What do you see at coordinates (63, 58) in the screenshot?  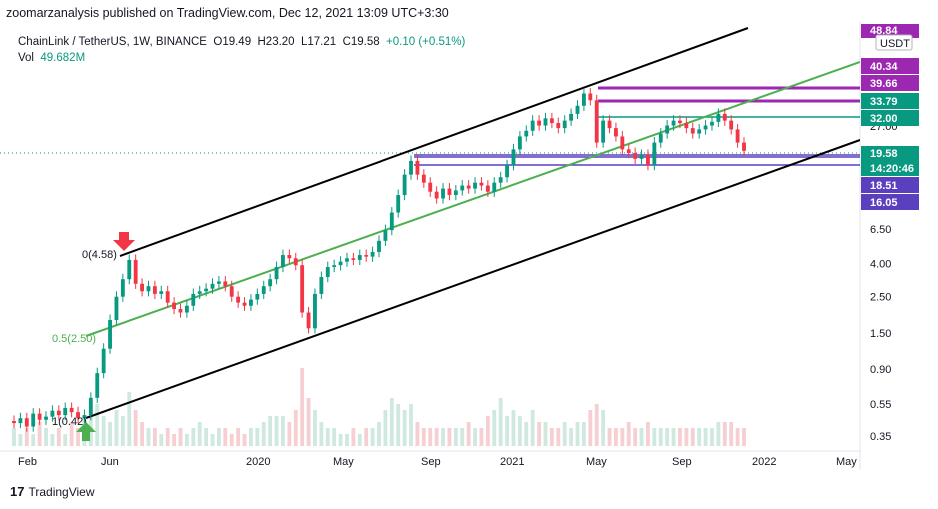 I see `volume-value: 49.682M` at bounding box center [63, 58].